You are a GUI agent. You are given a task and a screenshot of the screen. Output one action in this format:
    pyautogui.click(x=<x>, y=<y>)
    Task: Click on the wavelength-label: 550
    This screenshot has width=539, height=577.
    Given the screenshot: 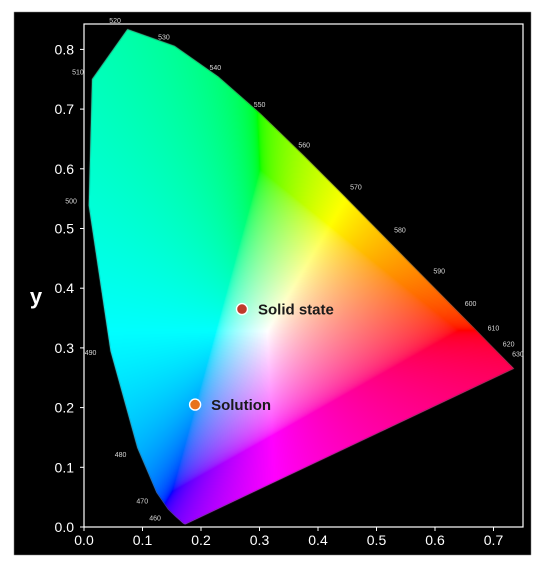 What is the action you would take?
    pyautogui.click(x=260, y=105)
    